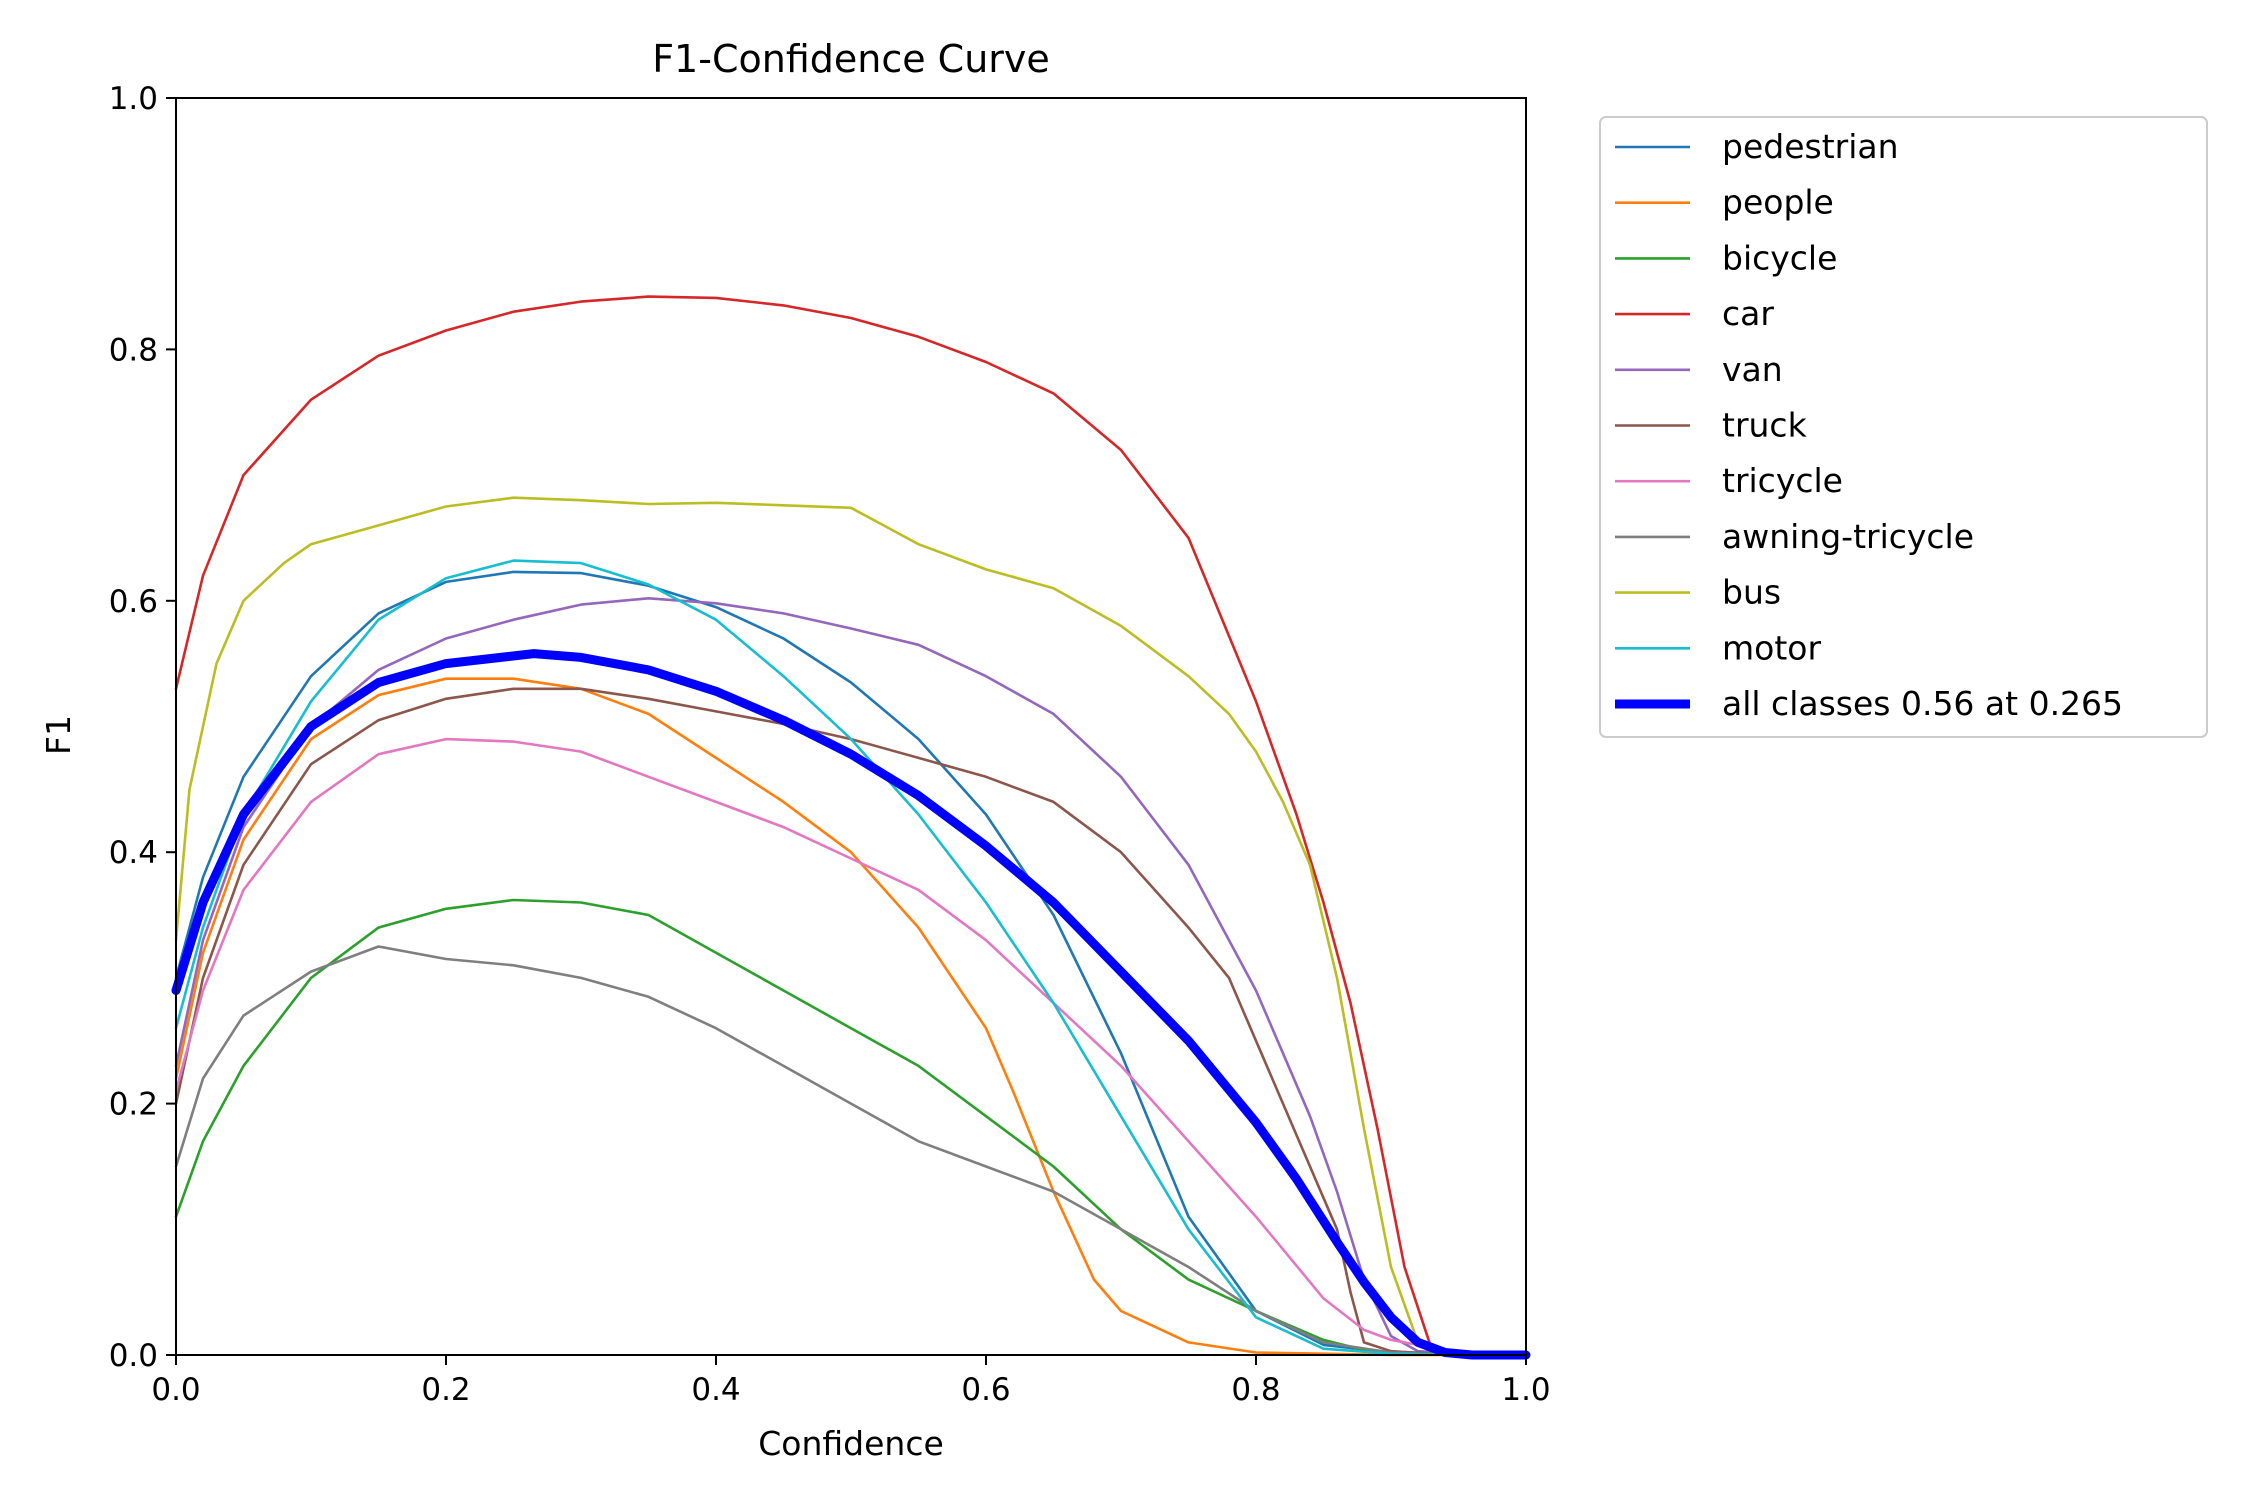 The image size is (2250, 1504). I want to click on x-tick-label: 0.6, so click(985, 1390).